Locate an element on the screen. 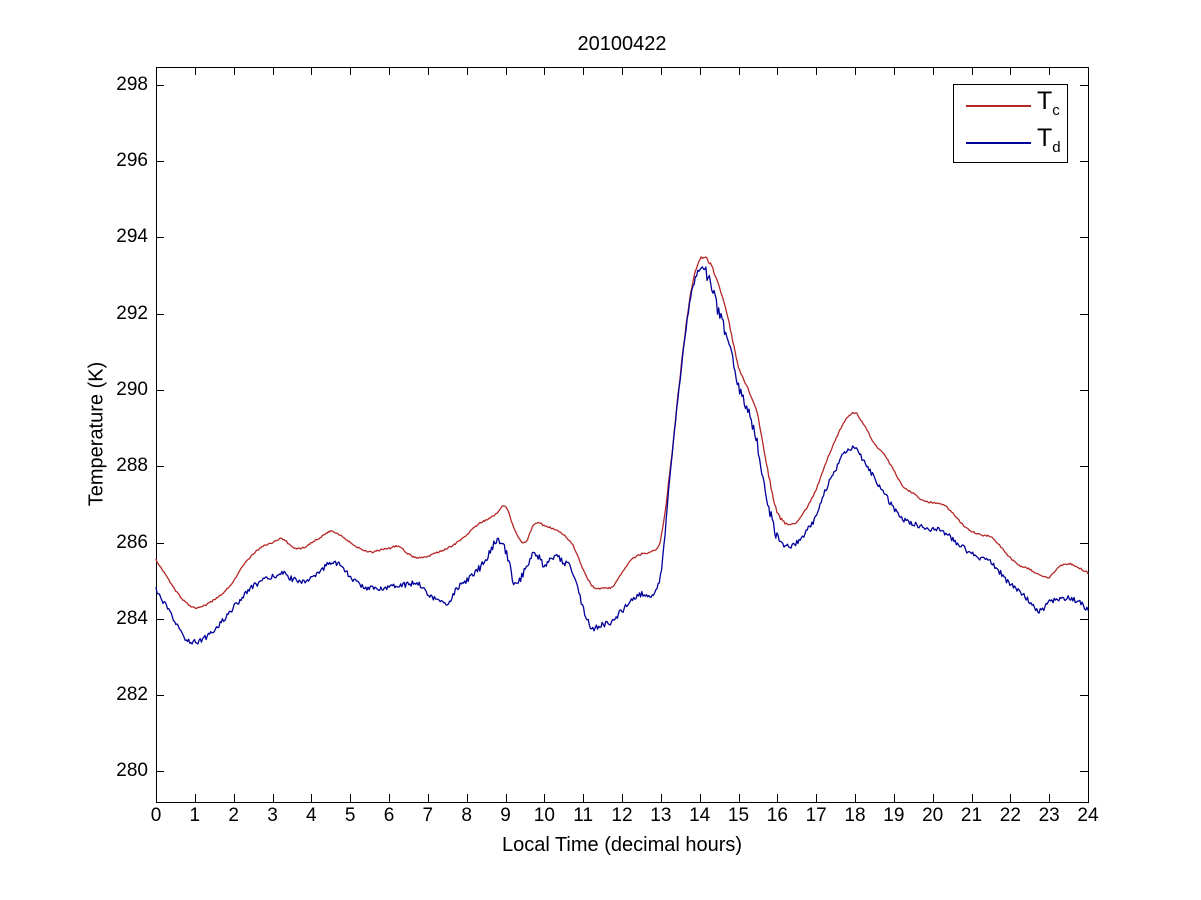 This screenshot has width=1201, height=900. x-tick-label-2: 2 is located at coordinates (233, 815).